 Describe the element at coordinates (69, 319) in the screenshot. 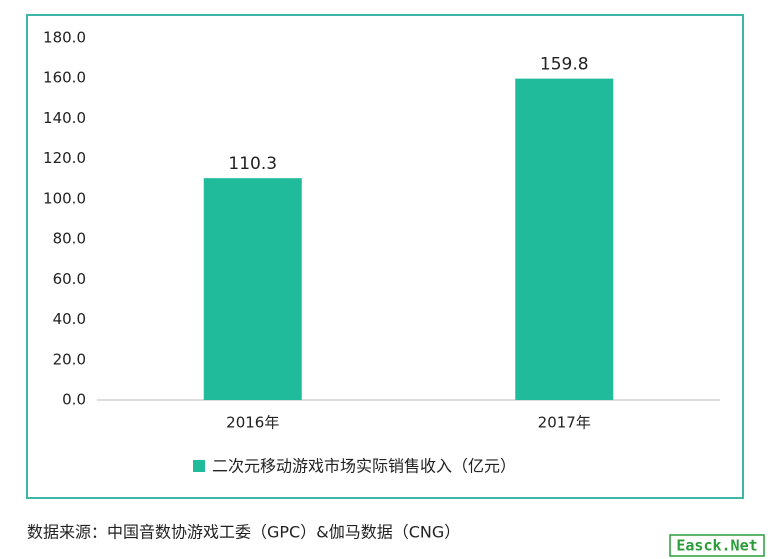

I see `y-tick-label: 40.0` at that location.